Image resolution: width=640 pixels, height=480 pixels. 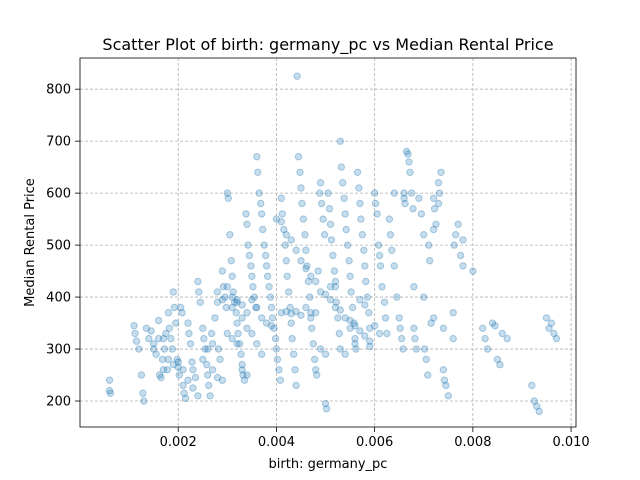 I want to click on x-tick-label: 0.010, so click(x=570, y=442).